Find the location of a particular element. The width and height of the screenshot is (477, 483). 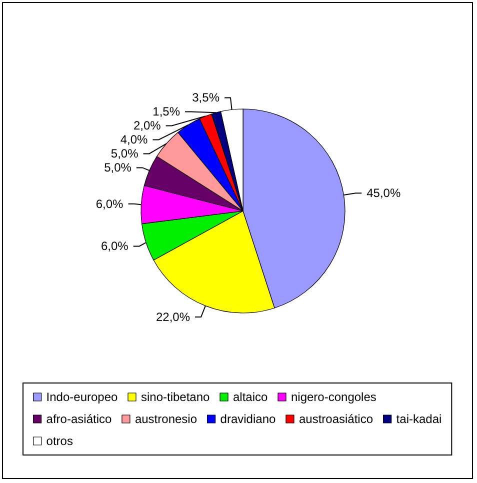

data-label: 4,0% is located at coordinates (134, 139).